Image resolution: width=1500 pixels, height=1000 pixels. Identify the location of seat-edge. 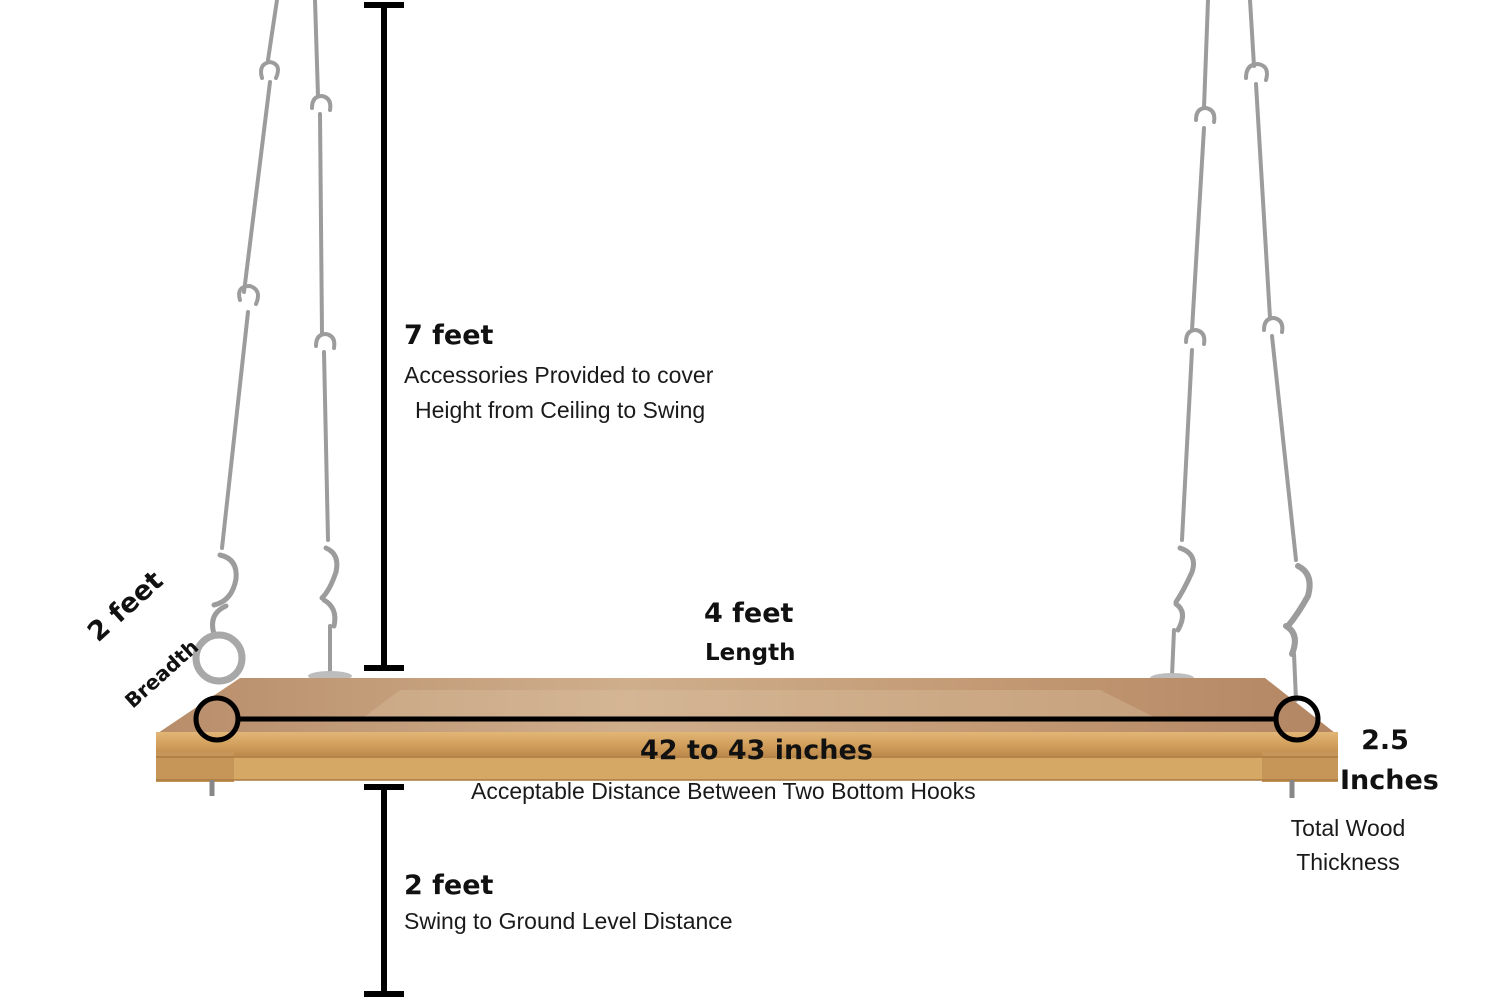
(747, 745).